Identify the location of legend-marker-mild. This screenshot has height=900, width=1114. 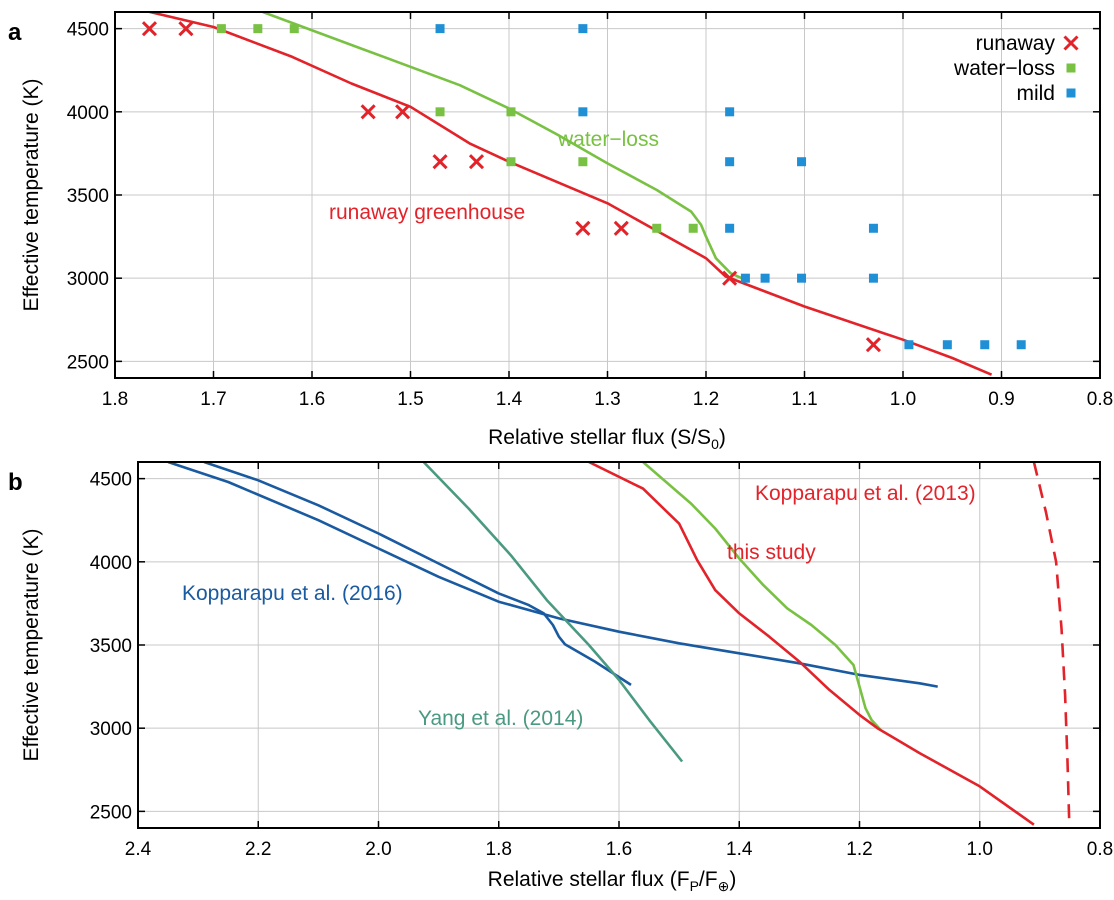
(1071, 93).